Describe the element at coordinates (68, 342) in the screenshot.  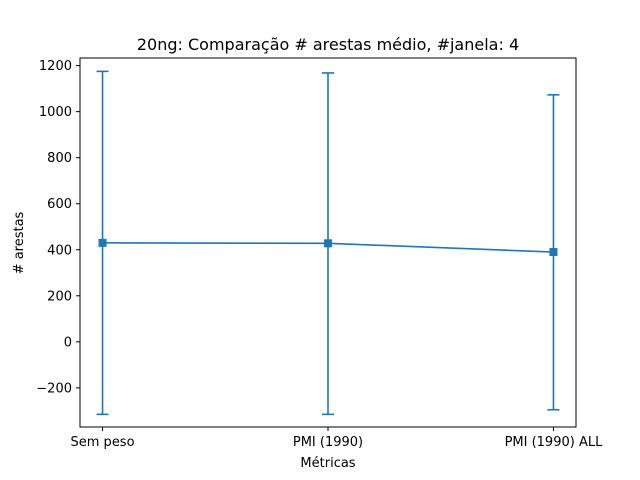
I see `y-tick-label: 0` at that location.